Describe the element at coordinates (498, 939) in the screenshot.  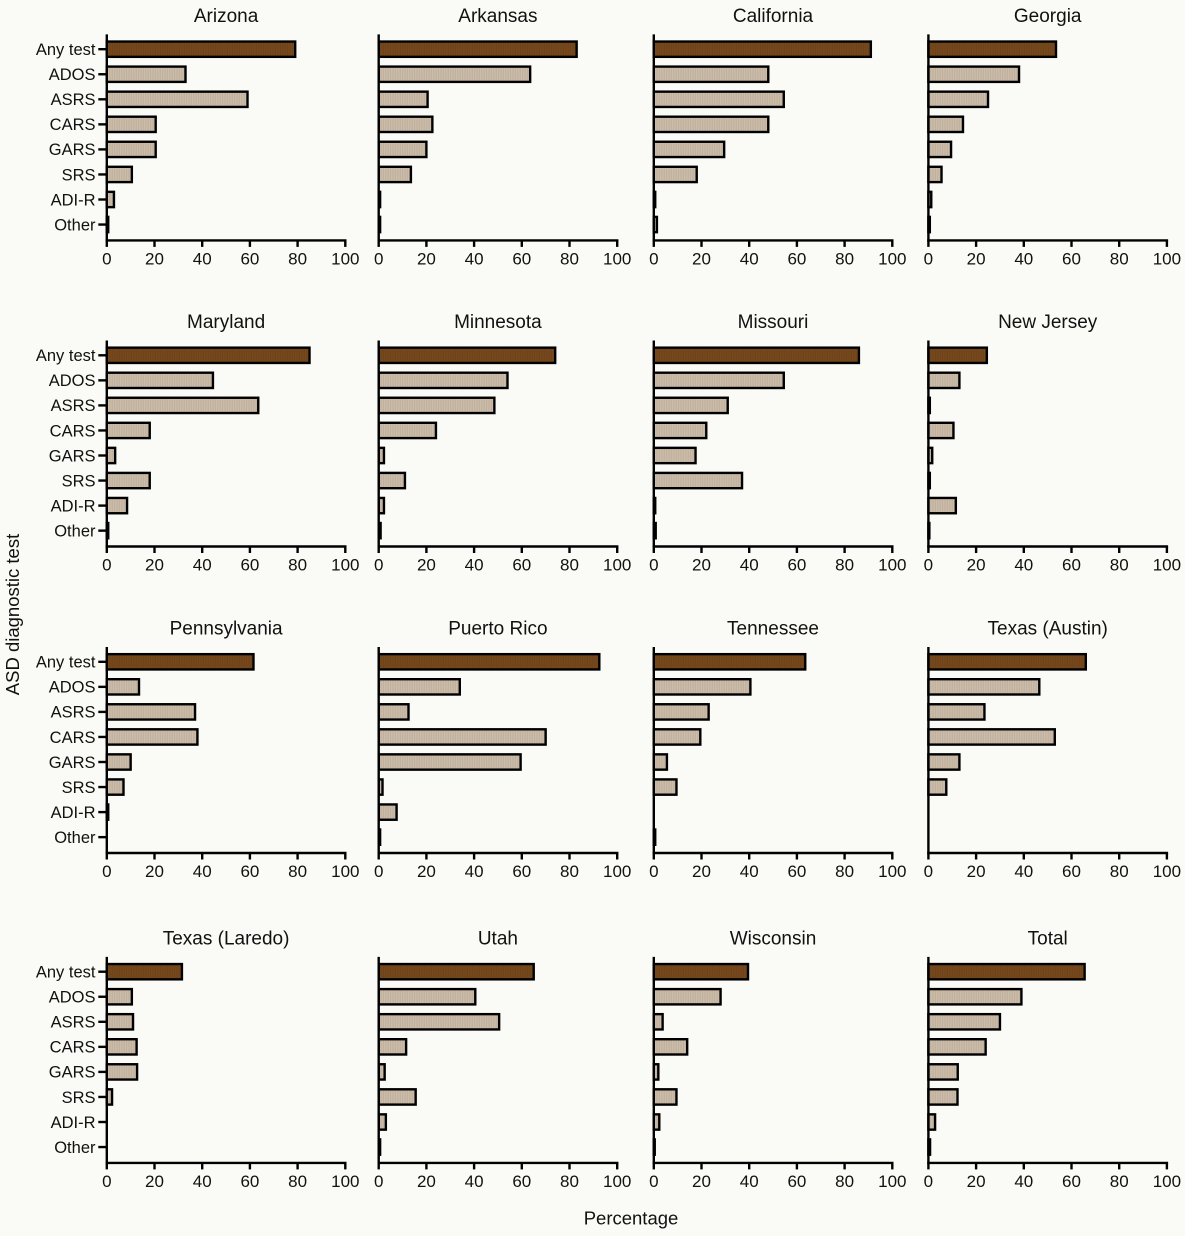
I see `svg-text: Utah` at that location.